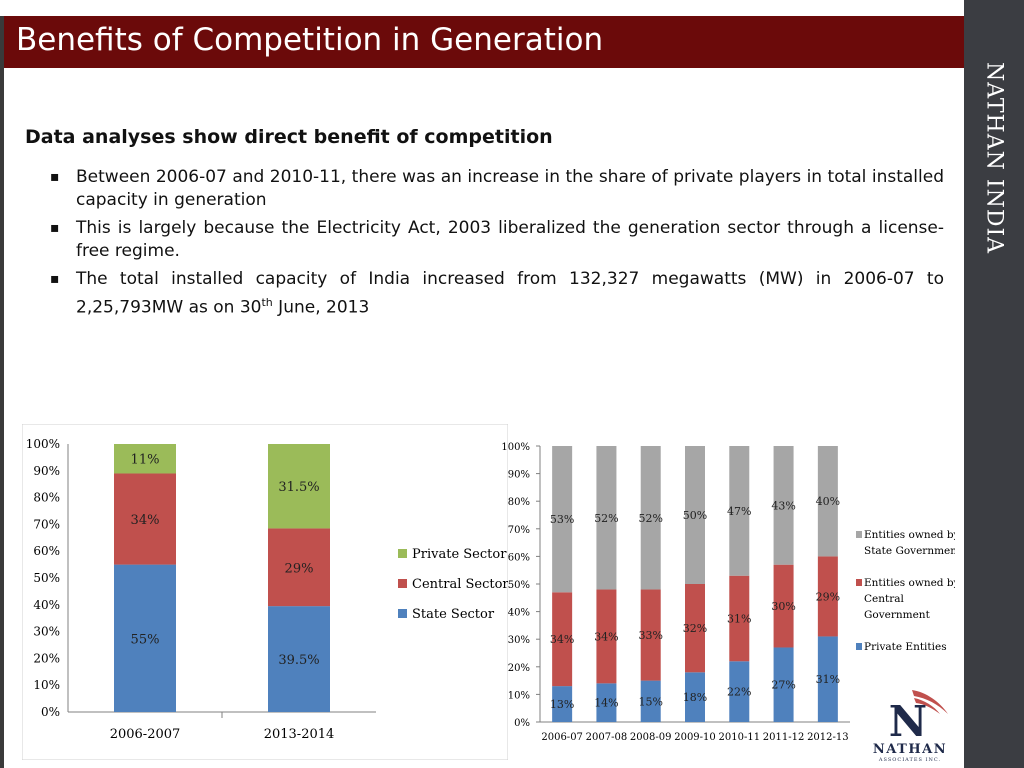  Describe the element at coordinates (828, 737) in the screenshot. I see `x-tick-label: 2012-13` at that location.